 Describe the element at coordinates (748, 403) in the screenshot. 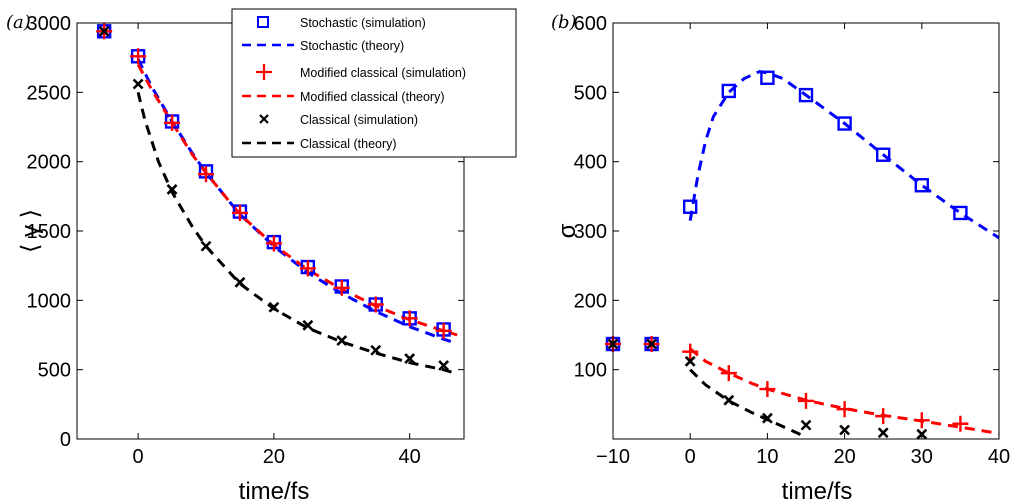

I see `series-line-classical-theory-b` at that location.